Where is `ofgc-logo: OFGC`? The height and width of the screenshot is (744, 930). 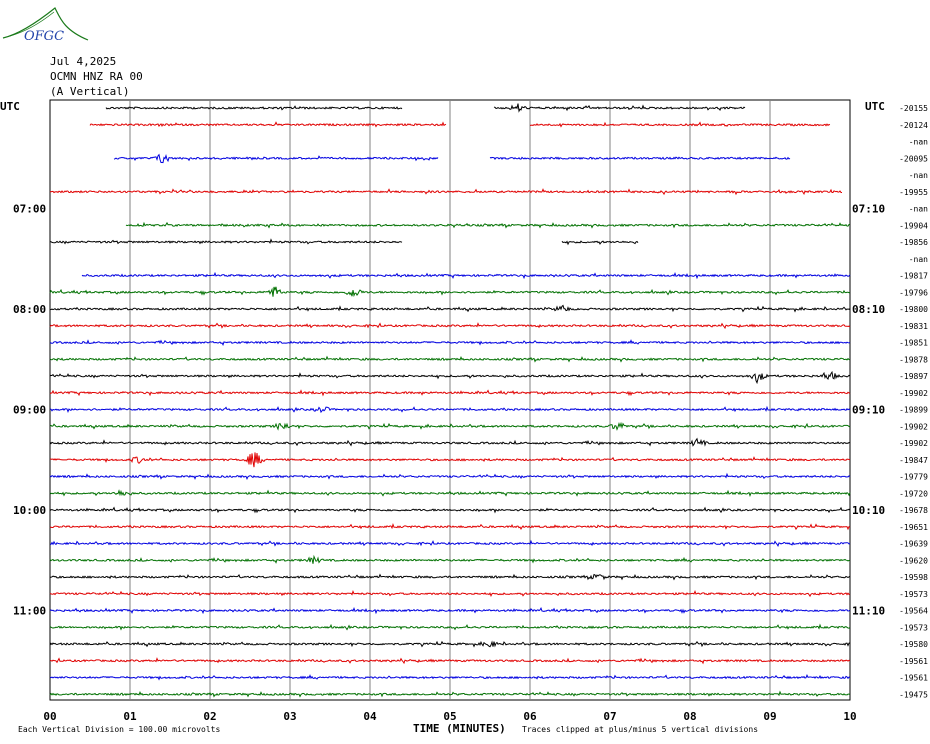
ofgc-logo: OFGC is located at coordinates (45, 25).